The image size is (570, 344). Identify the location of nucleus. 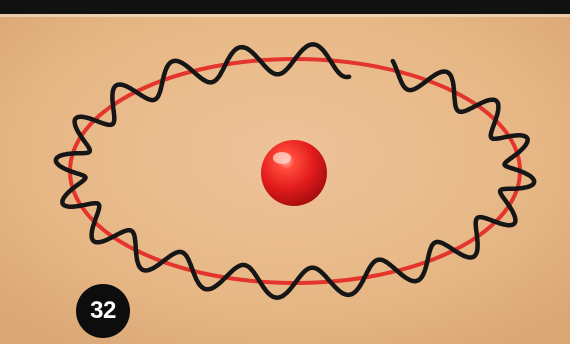
(294, 173).